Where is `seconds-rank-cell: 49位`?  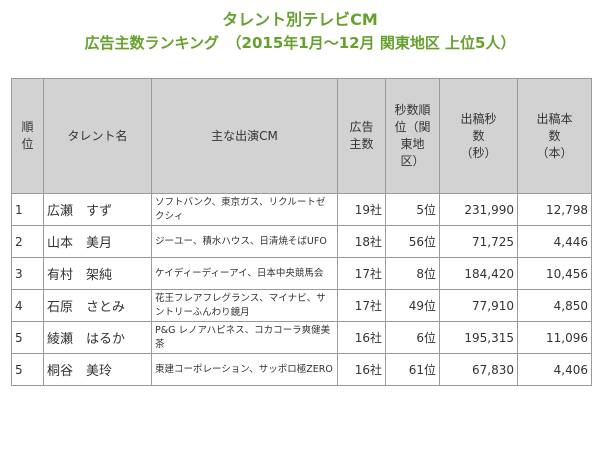
seconds-rank-cell: 49位 is located at coordinates (412, 305).